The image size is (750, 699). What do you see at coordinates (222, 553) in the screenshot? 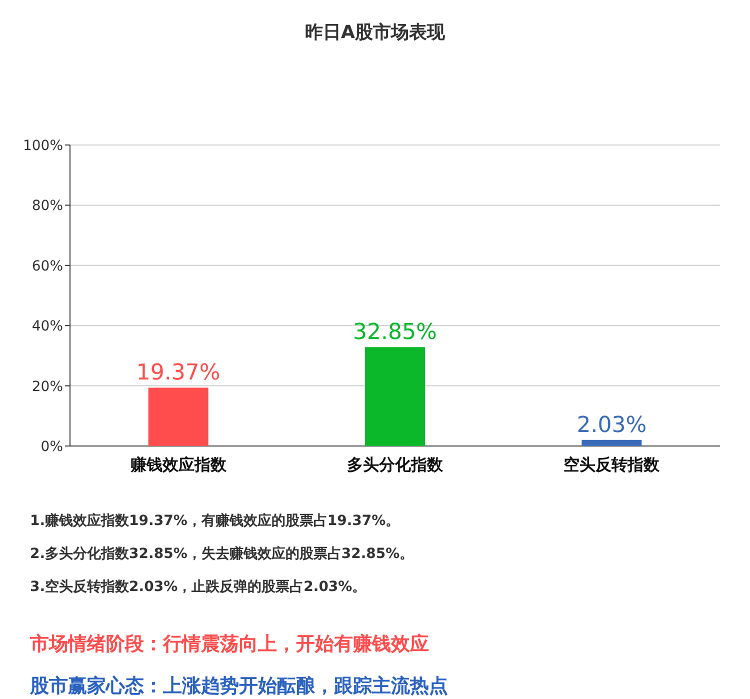
I see `text: 2.多头分化指数32.85%，失去赚钱效应的股票占32.85%。` at bounding box center [222, 553].